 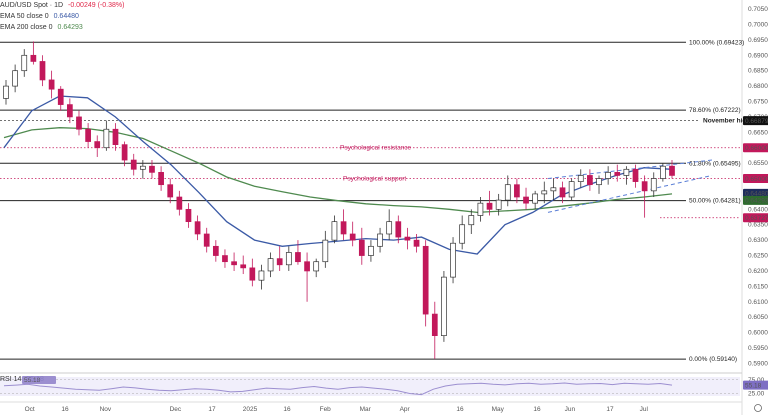 I want to click on x-tick-label: 17, so click(x=610, y=409).